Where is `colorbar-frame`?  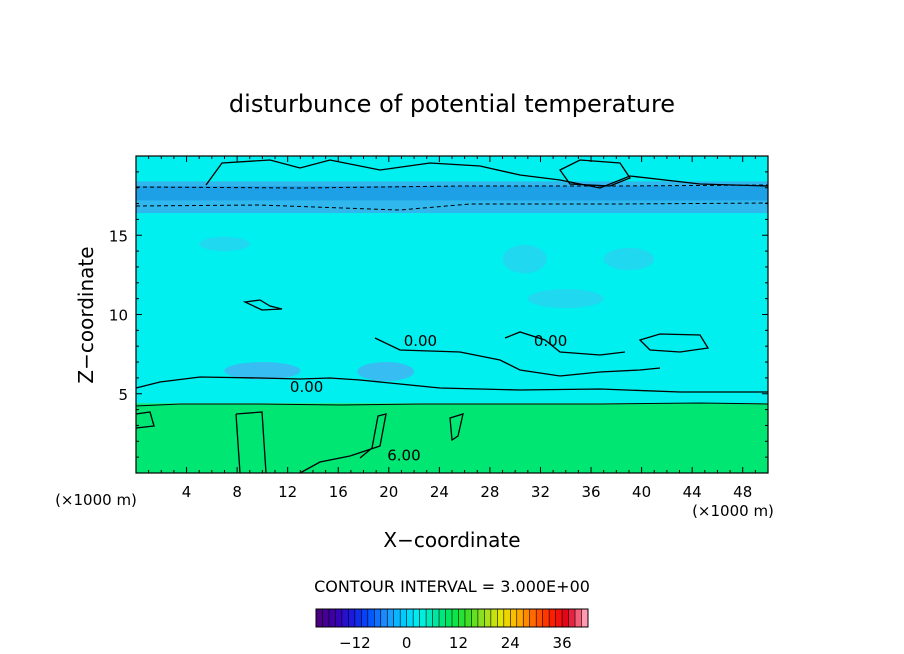 colorbar-frame is located at coordinates (452, 618).